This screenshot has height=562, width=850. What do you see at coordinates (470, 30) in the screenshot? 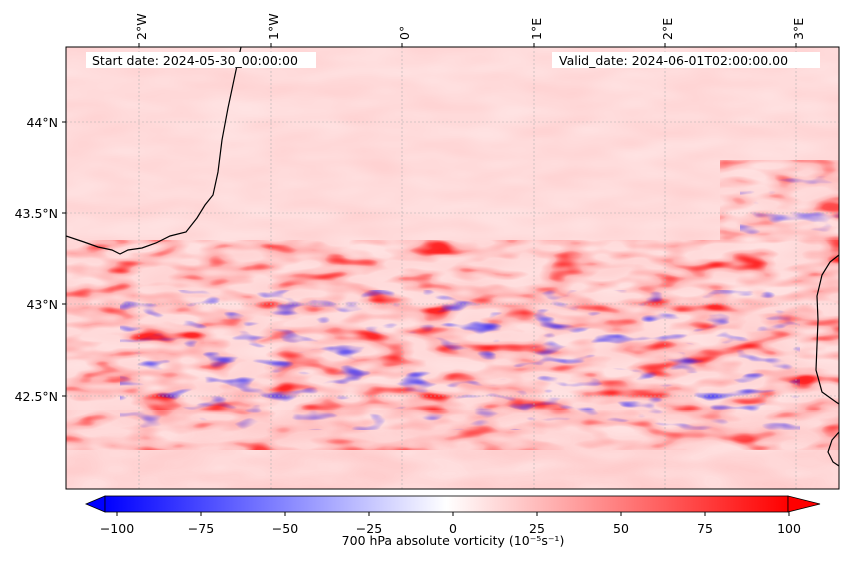
I see `lon-tick-labels: 2°W 1°W 0° 1°E 2°E 3°E` at bounding box center [470, 30].